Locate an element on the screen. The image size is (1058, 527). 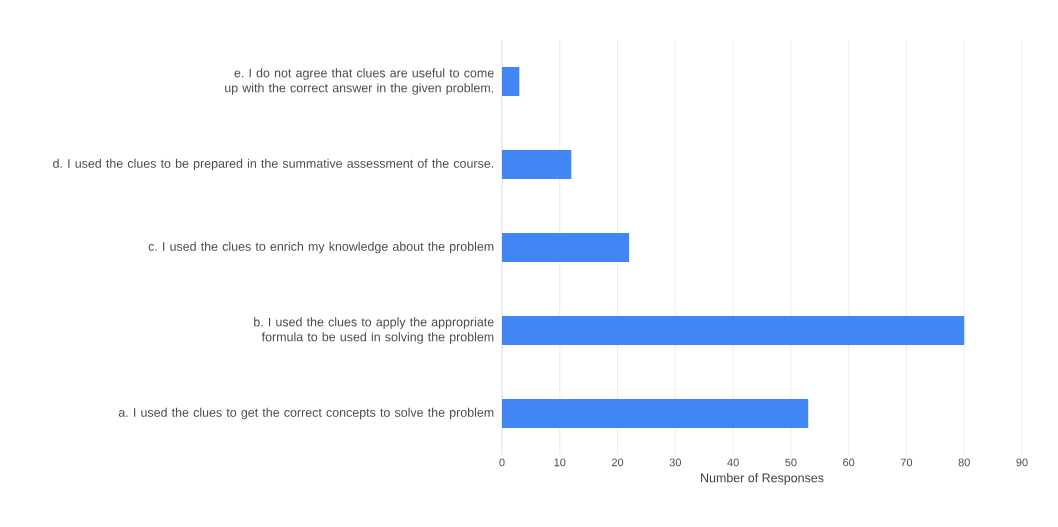
x-tick-label: 60 is located at coordinates (849, 462).